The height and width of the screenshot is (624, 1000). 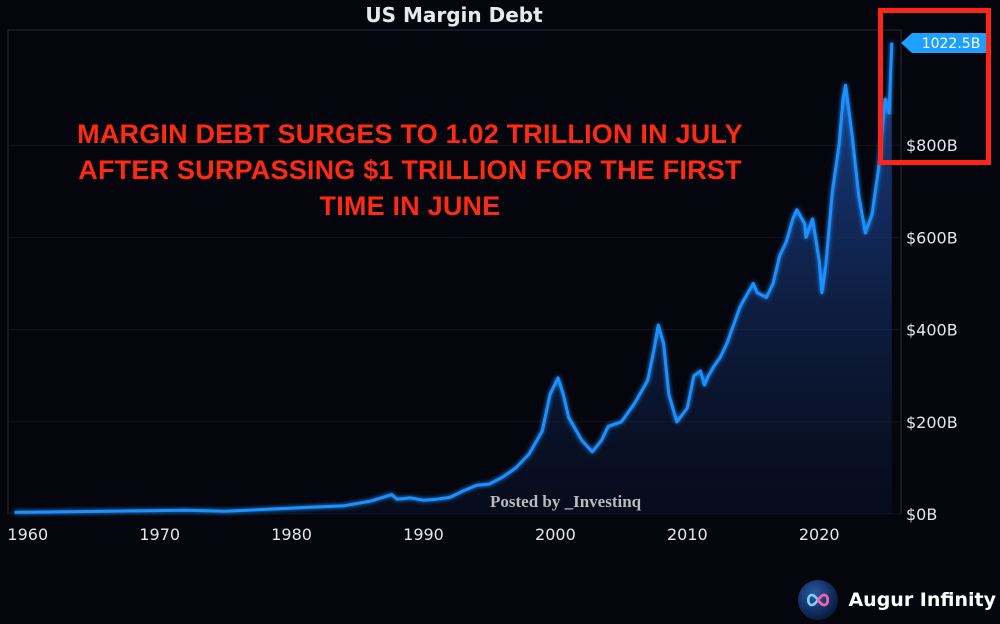 What do you see at coordinates (555, 534) in the screenshot?
I see `x-tick-label: 2000` at bounding box center [555, 534].